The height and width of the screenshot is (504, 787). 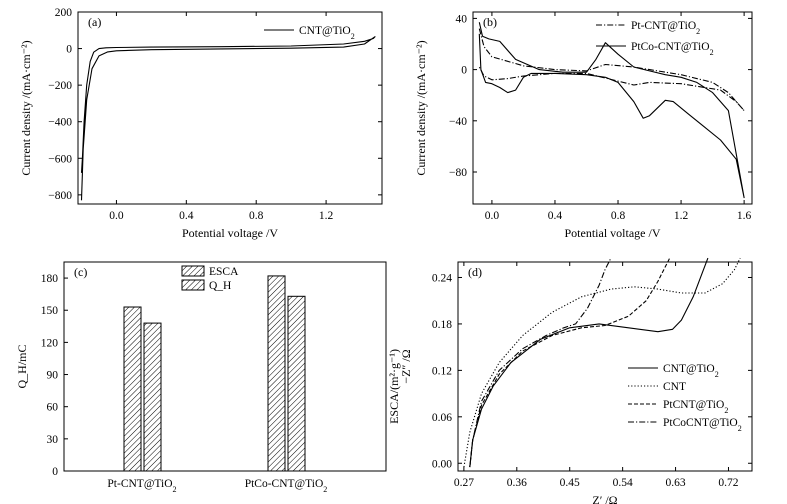 I want to click on panel-label-d: (d), so click(x=475, y=272).